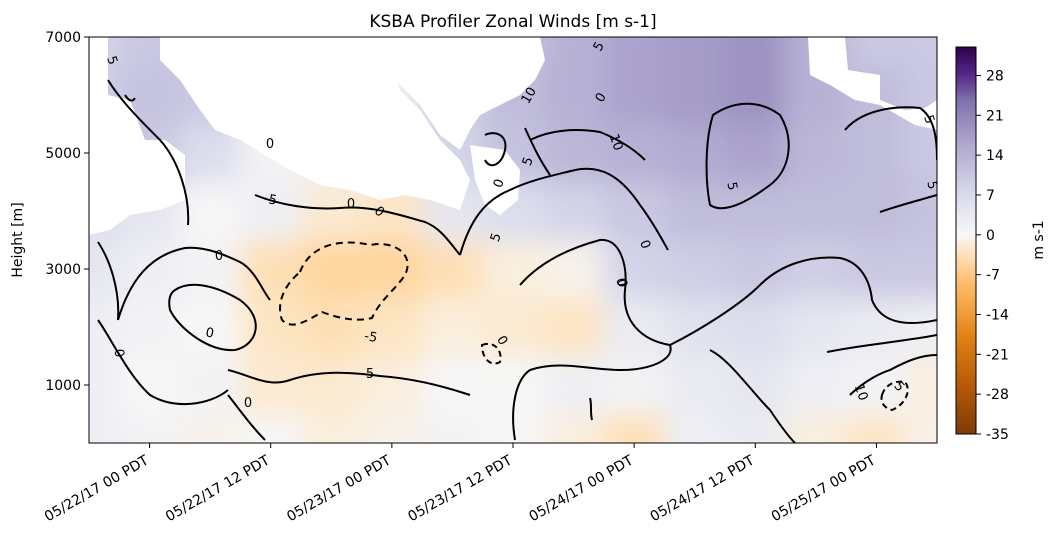  I want to click on contour-minus-five-right, so click(894, 396).